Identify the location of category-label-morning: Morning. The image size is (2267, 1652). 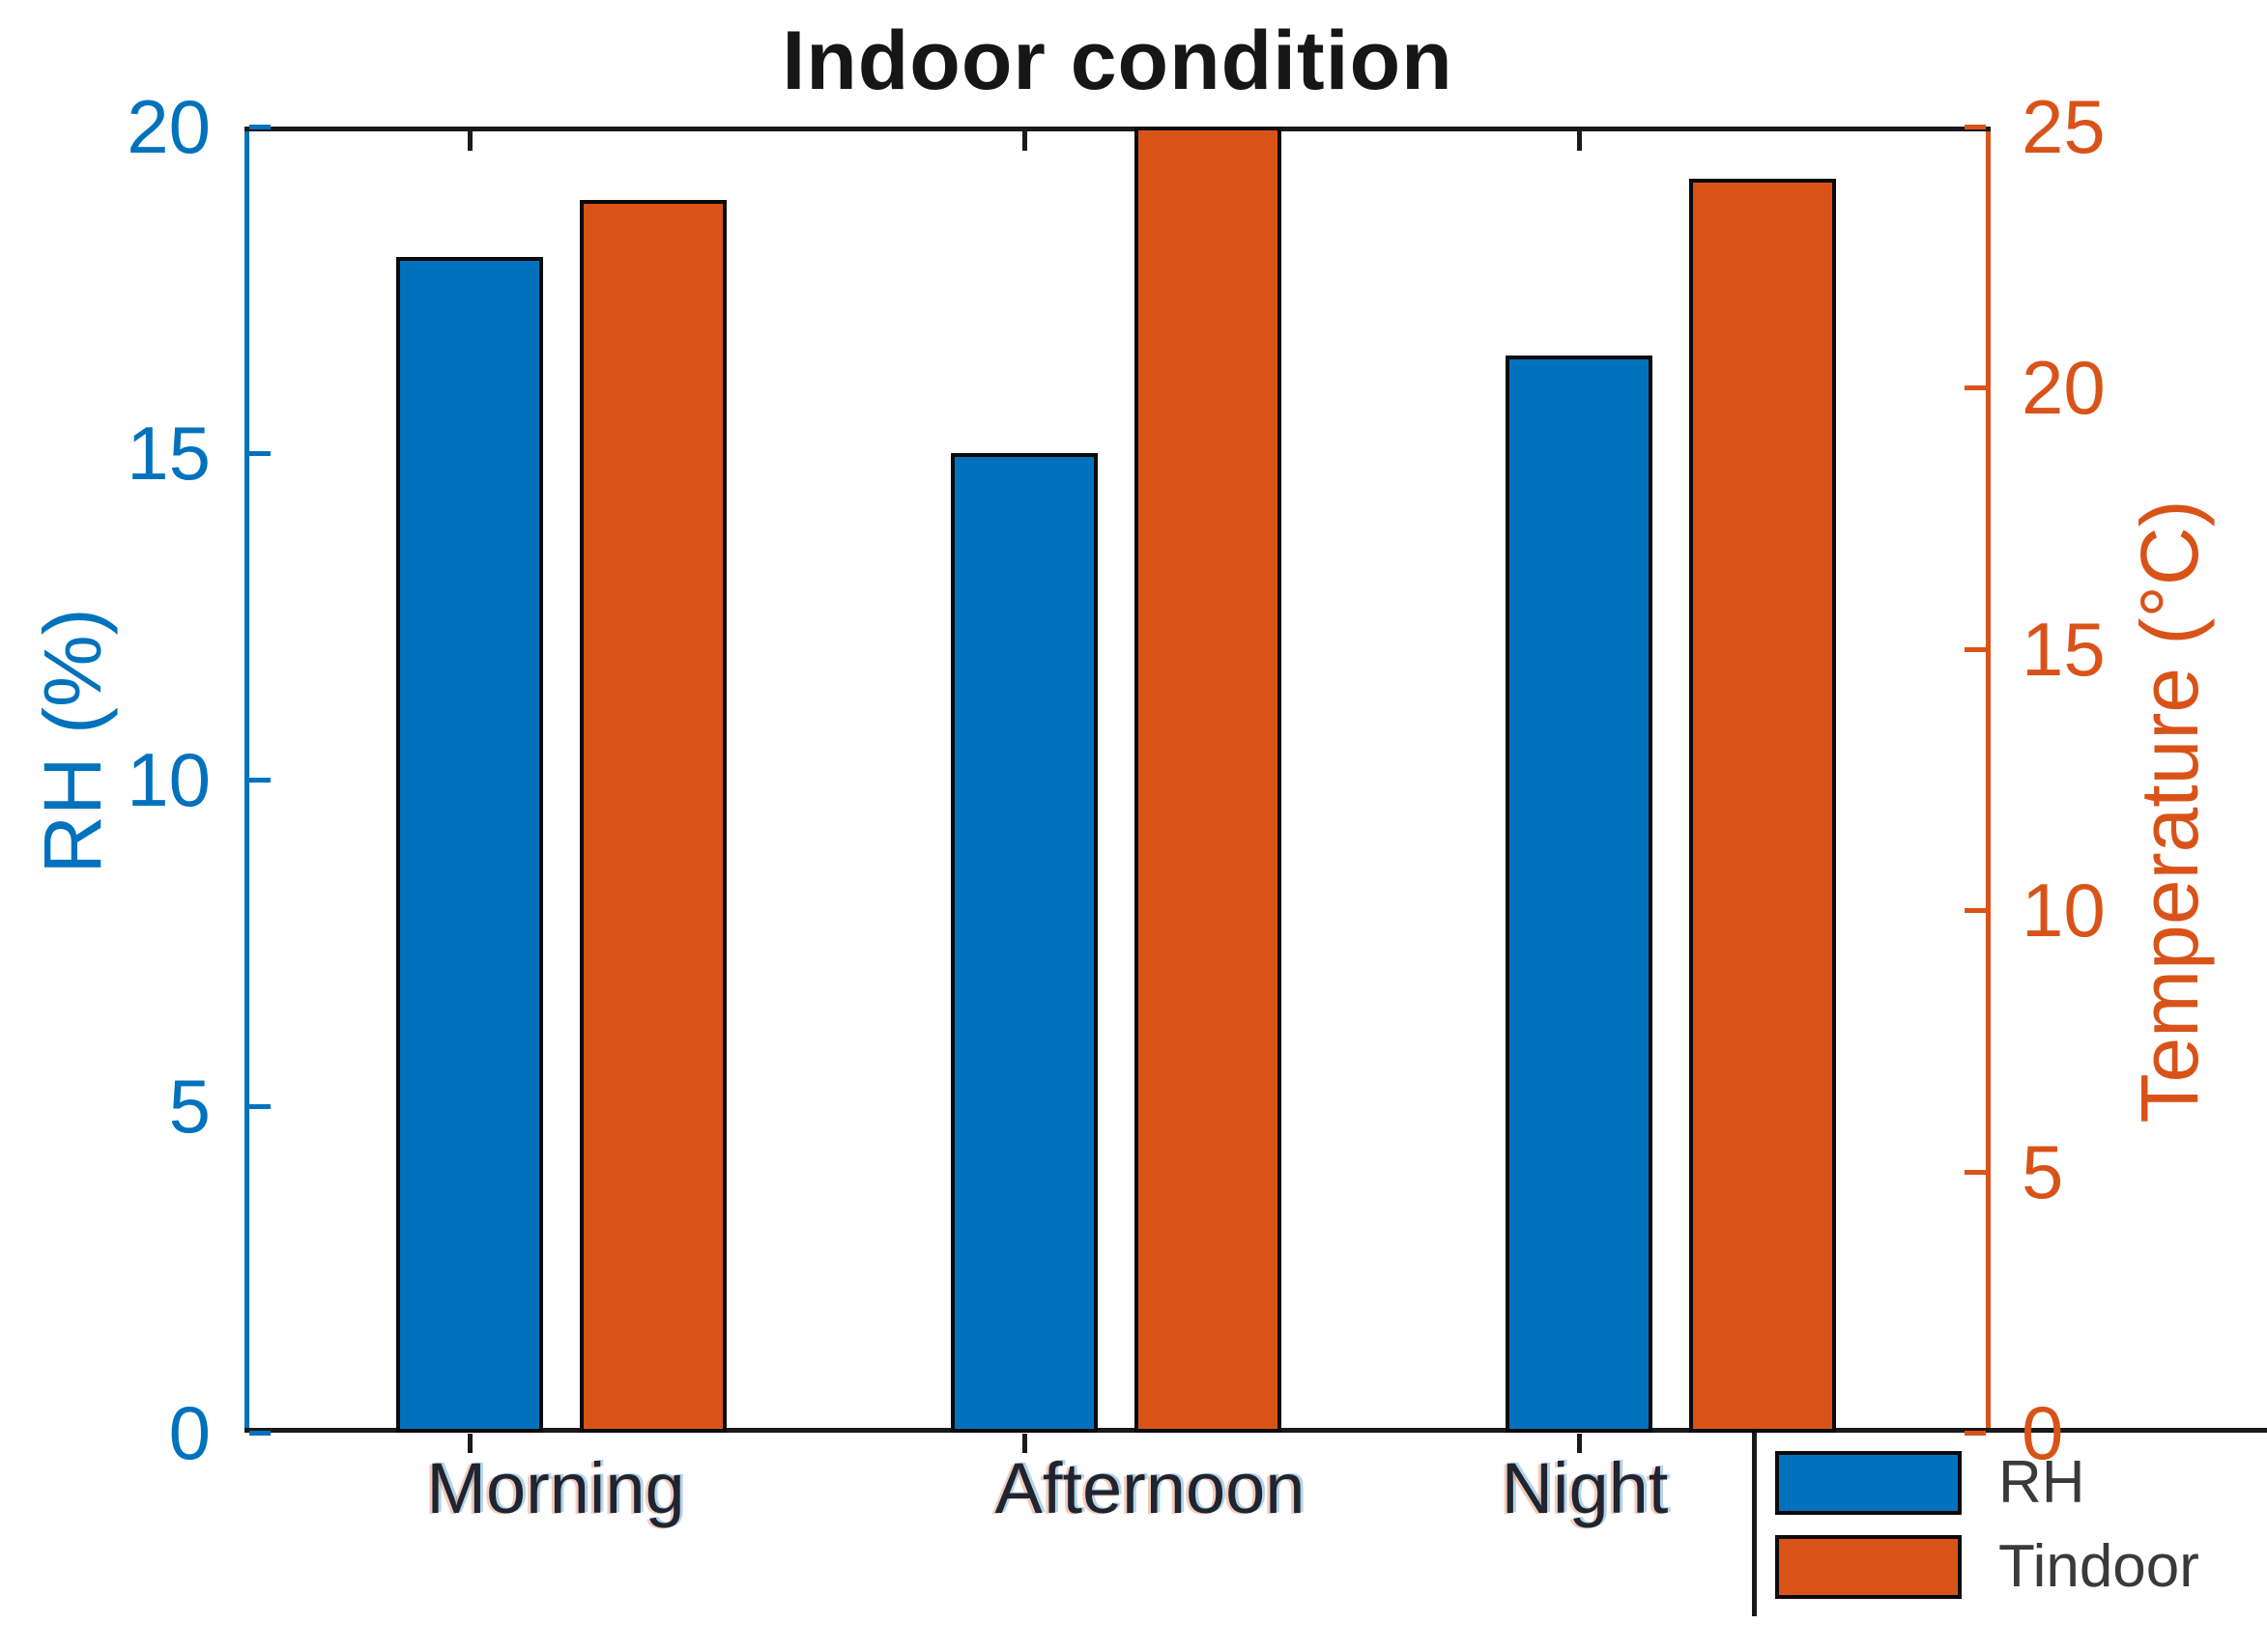
(555, 1488).